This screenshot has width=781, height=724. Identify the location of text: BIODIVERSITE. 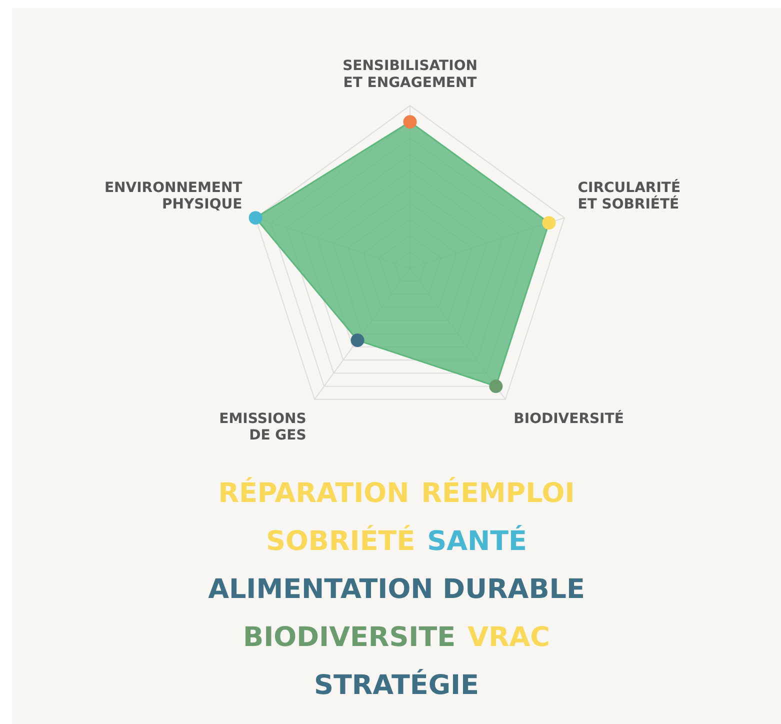
(349, 637).